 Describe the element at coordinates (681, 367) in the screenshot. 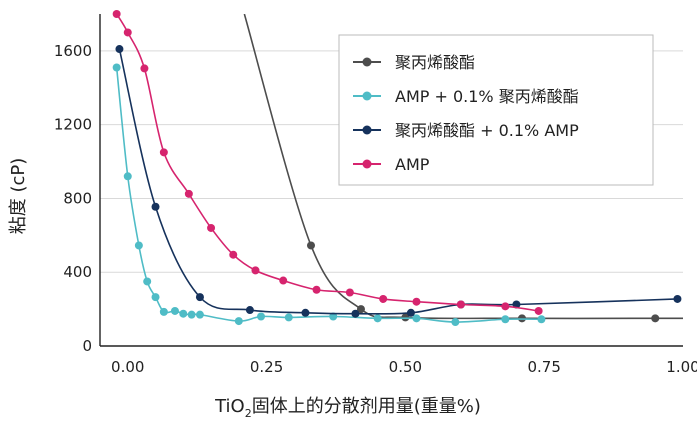

I see `x-tick-label: 1.00` at that location.